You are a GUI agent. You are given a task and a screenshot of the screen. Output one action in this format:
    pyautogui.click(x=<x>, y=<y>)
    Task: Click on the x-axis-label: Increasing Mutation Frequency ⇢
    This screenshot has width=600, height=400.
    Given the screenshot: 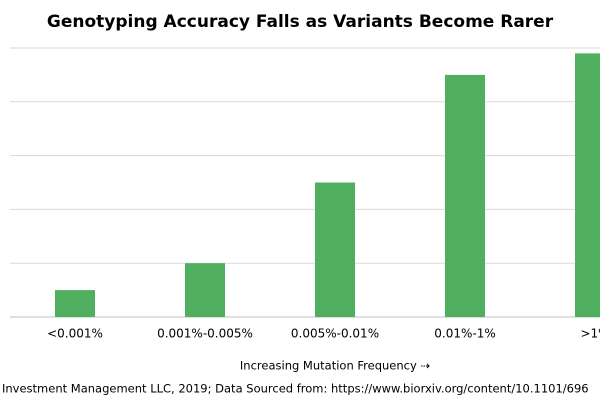 What is the action you would take?
    pyautogui.click(x=335, y=366)
    